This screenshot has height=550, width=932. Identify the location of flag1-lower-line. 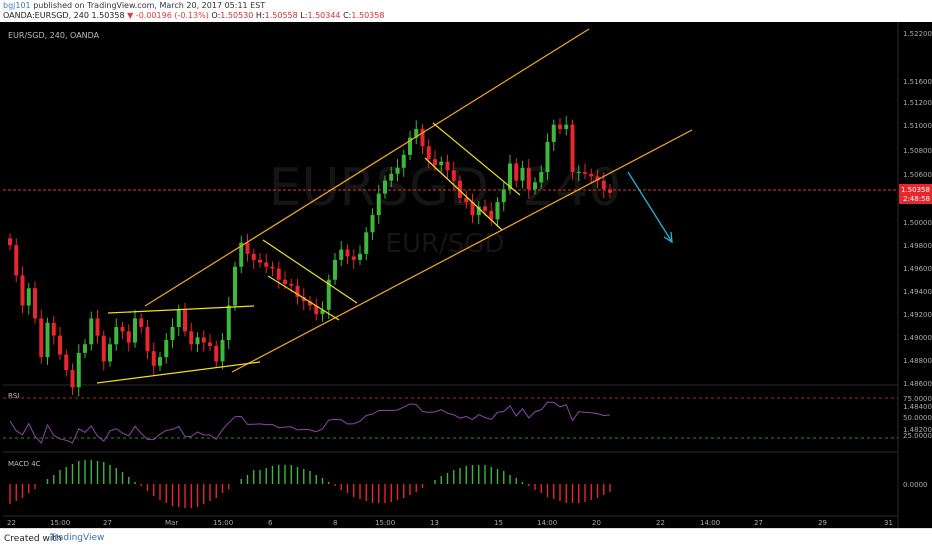
(303, 298).